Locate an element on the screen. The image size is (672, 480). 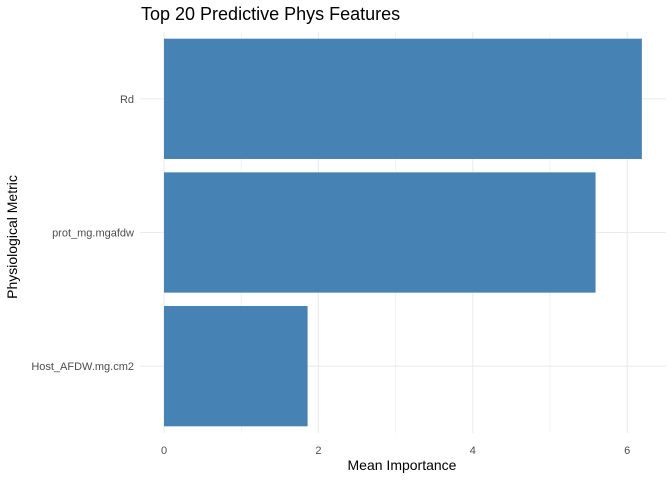
x-tick-label: 2 is located at coordinates (318, 451).